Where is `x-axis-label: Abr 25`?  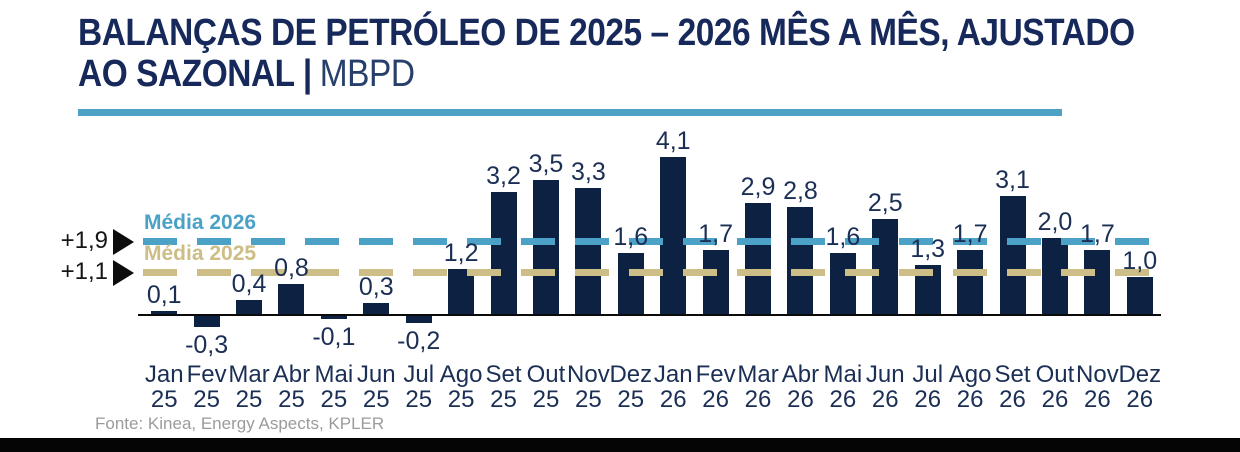
x-axis-label: Abr 25 is located at coordinates (291, 387).